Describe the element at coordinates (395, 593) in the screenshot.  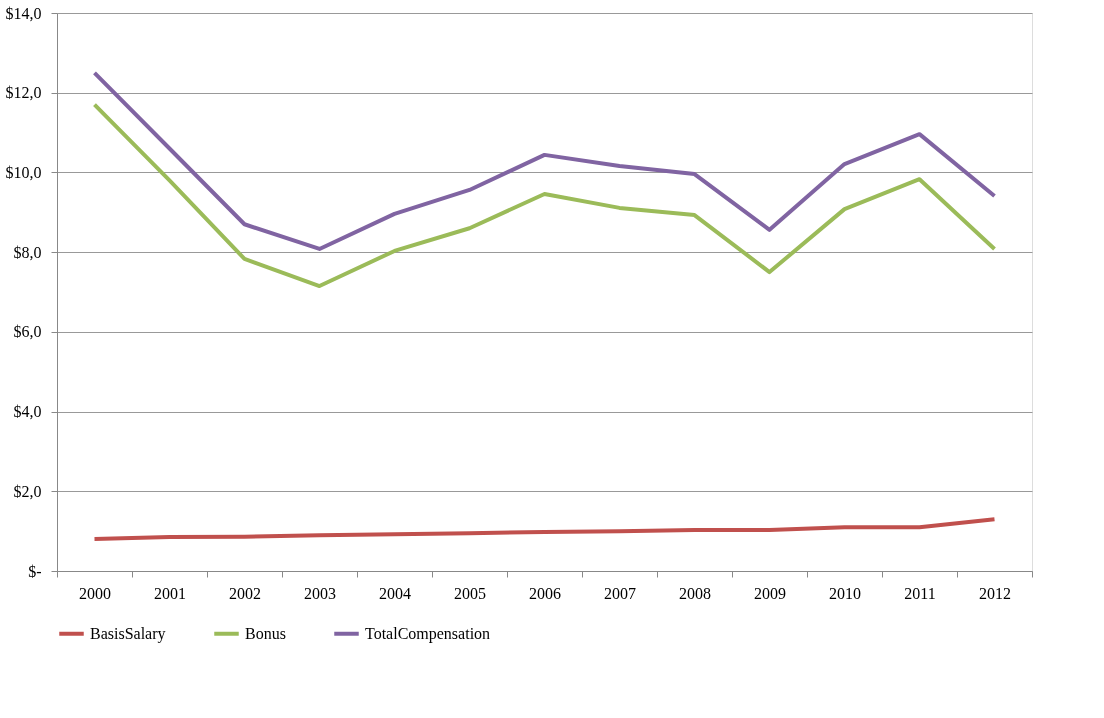
I see `x-tick-label: 2004` at that location.